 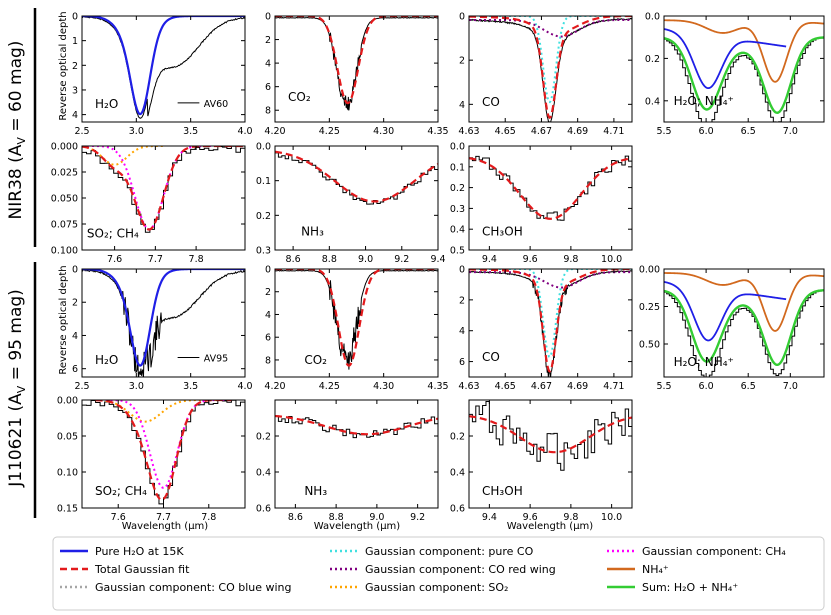 I want to click on co-red-wing-component, so click(x=550, y=28).